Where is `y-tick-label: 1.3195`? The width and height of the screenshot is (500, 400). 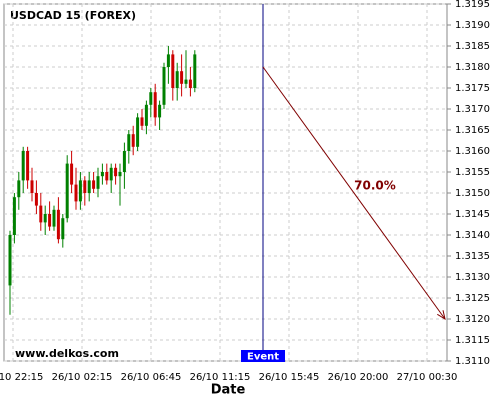
y-tick-label: 1.3195 is located at coordinates (472, 5).